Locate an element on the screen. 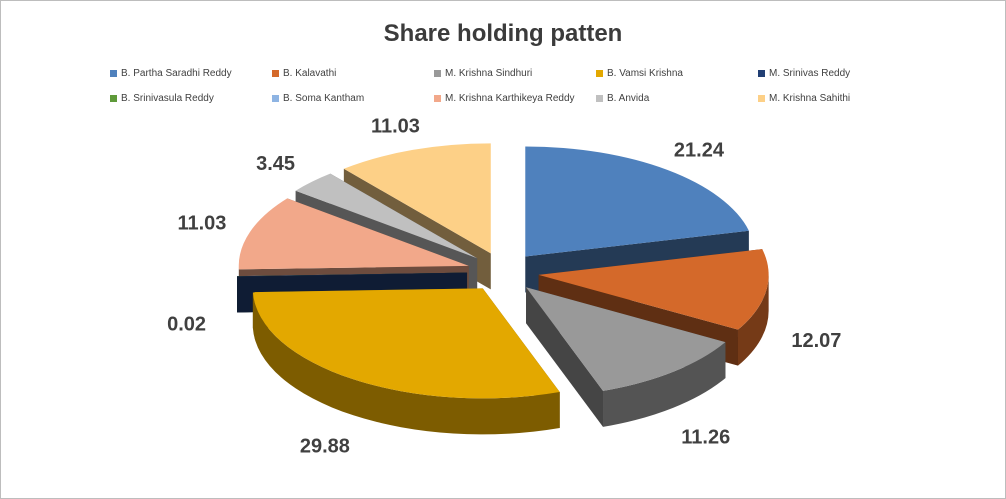  legend-item: B. Srinivasula Reddy is located at coordinates (191, 98).